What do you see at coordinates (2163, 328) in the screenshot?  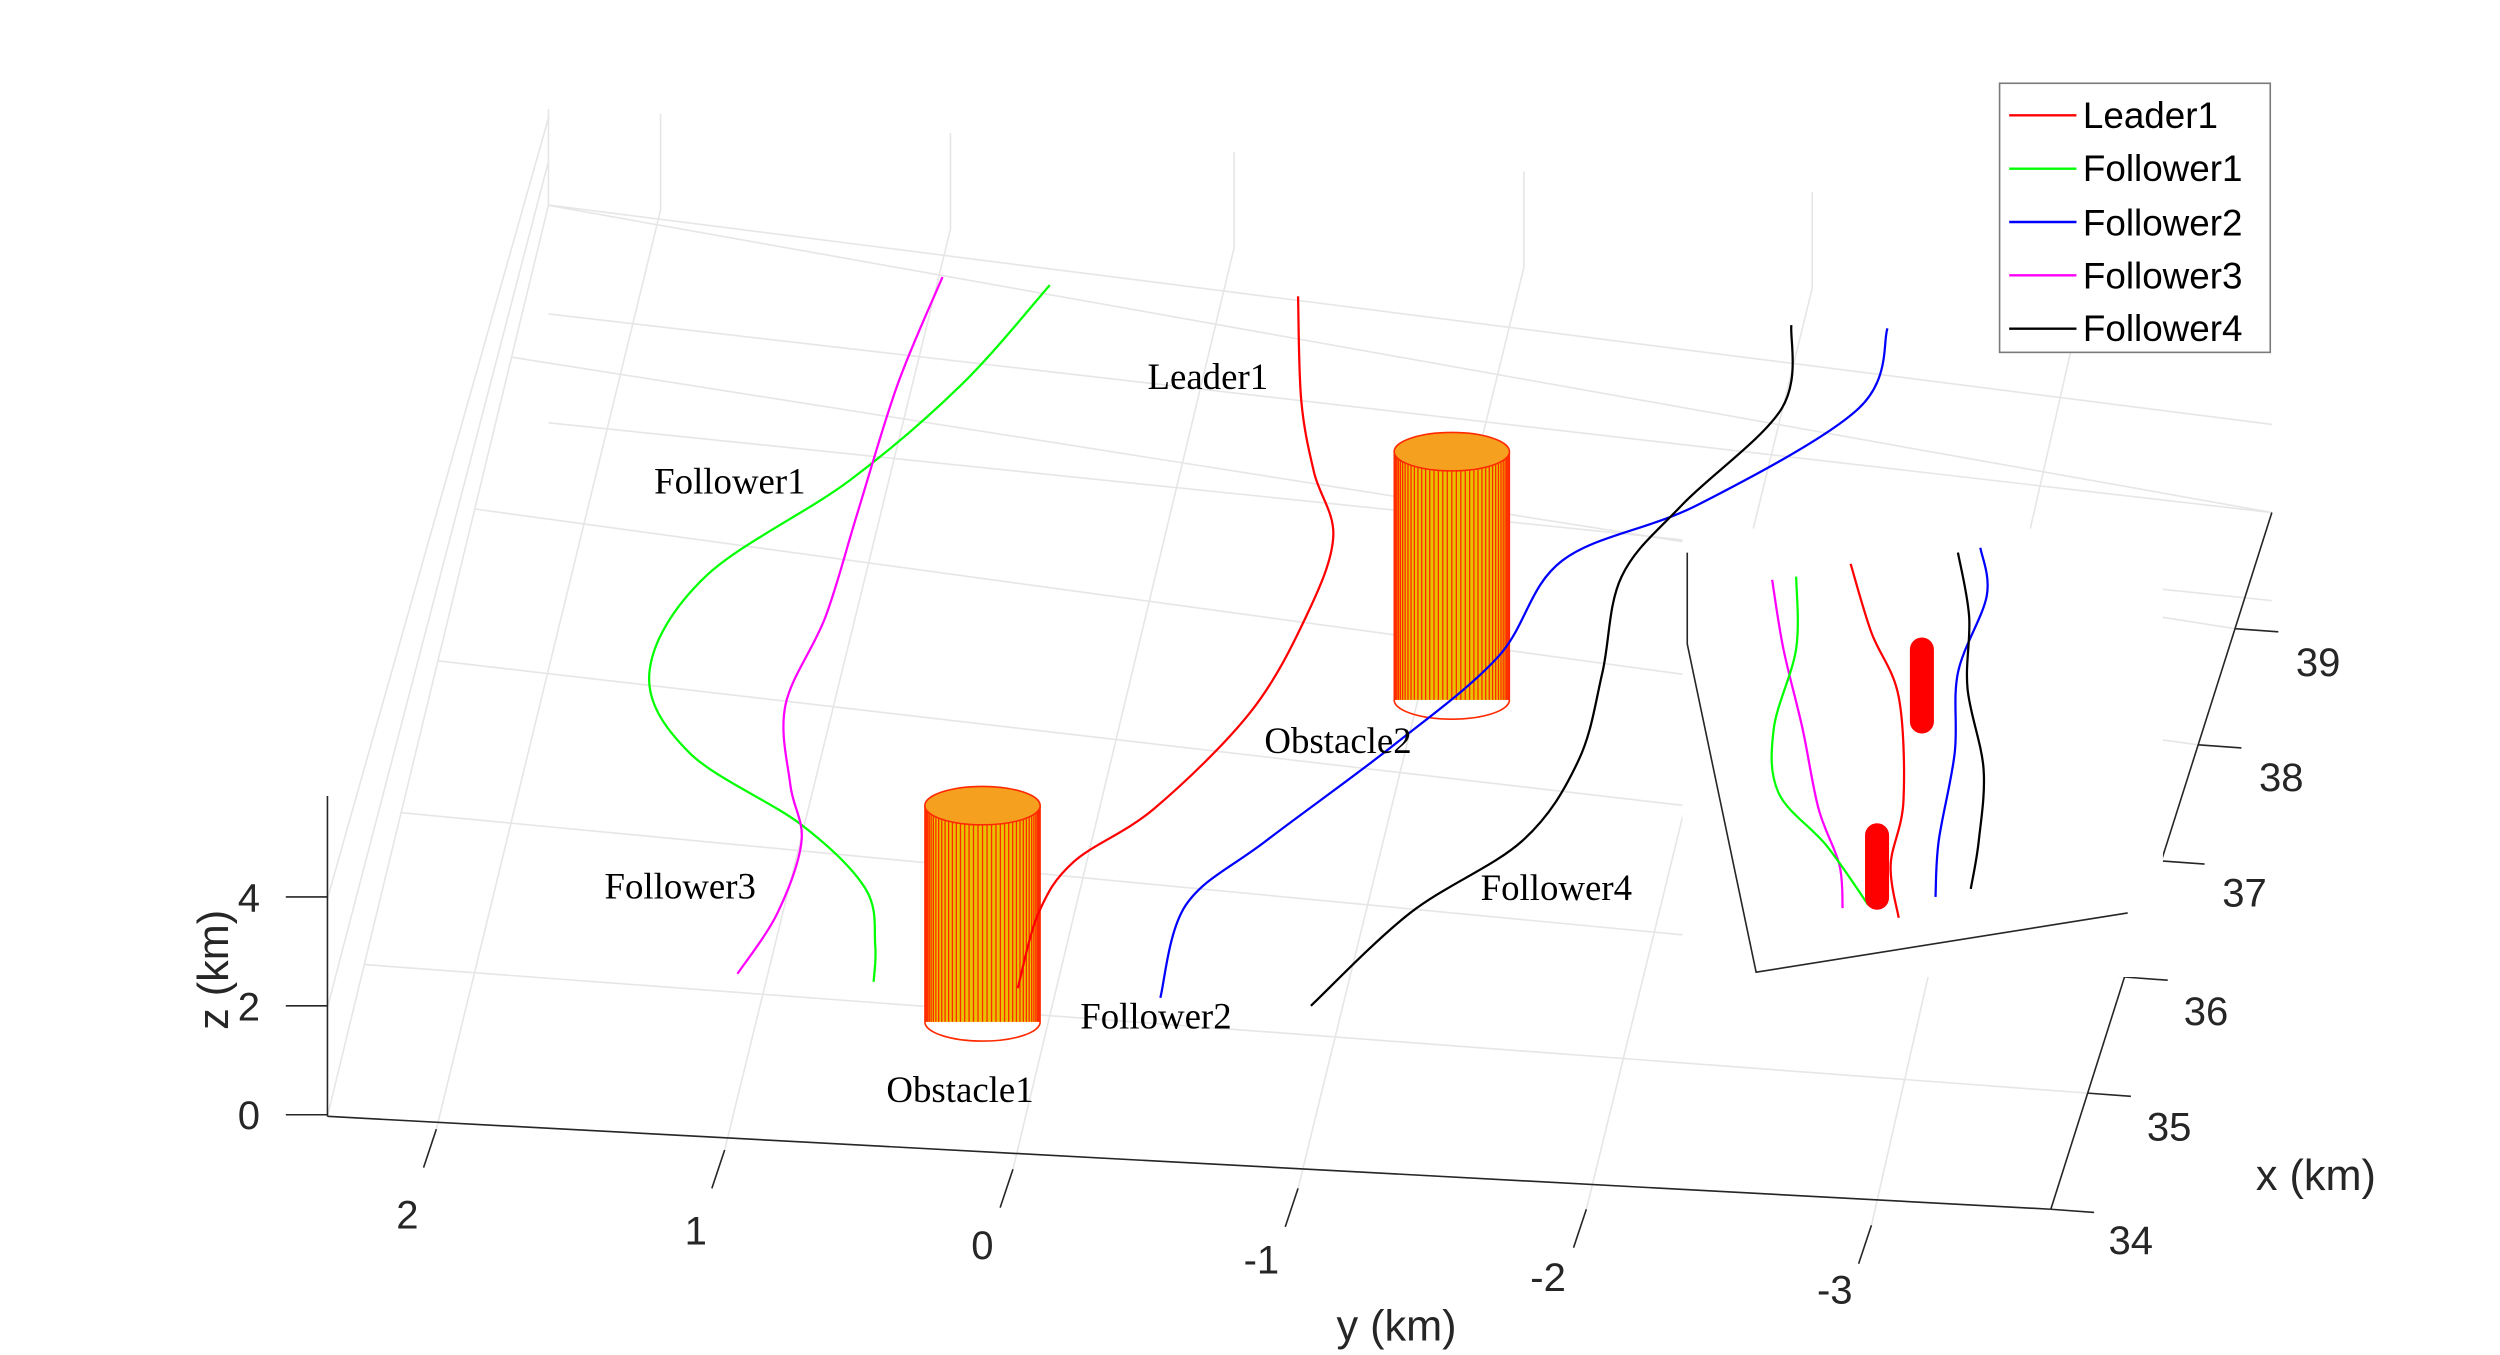 I see `legend-label: Follower4` at bounding box center [2163, 328].